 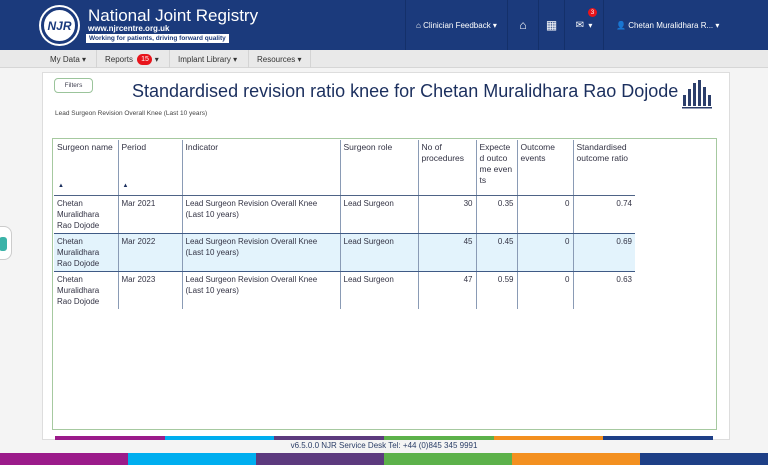 I want to click on clinician-feedback-label: Clinician Feedback, so click(x=457, y=25).